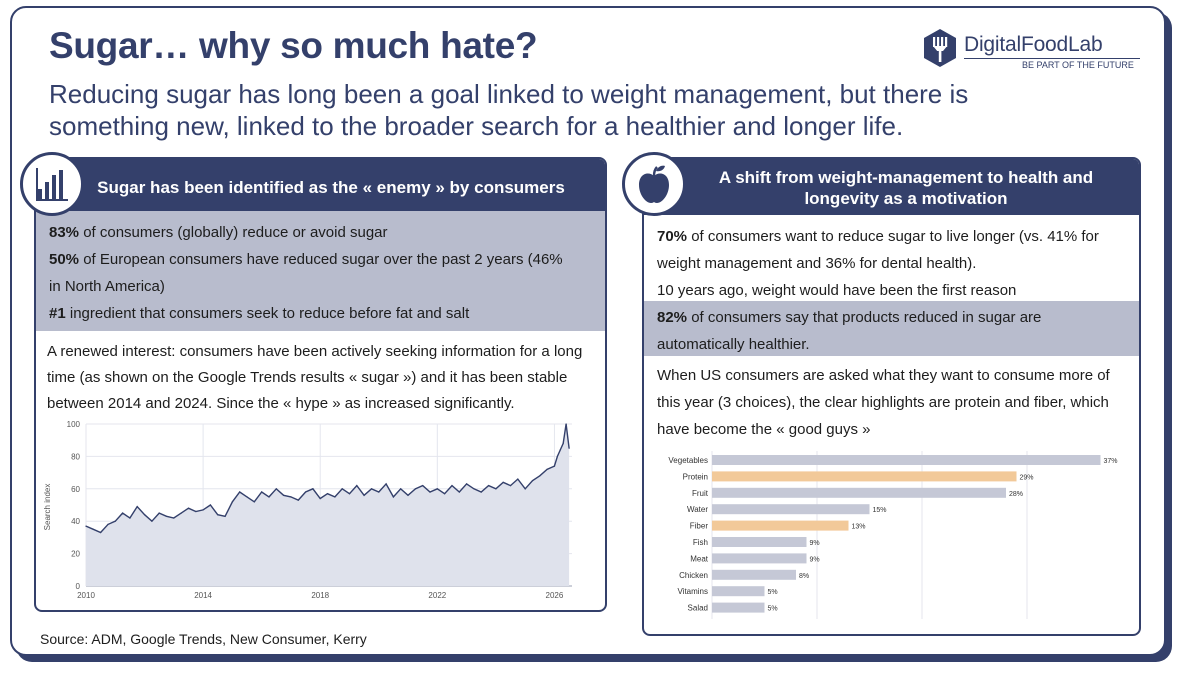 The image size is (1184, 676). I want to click on bar-chart-icon, so click(52, 184).